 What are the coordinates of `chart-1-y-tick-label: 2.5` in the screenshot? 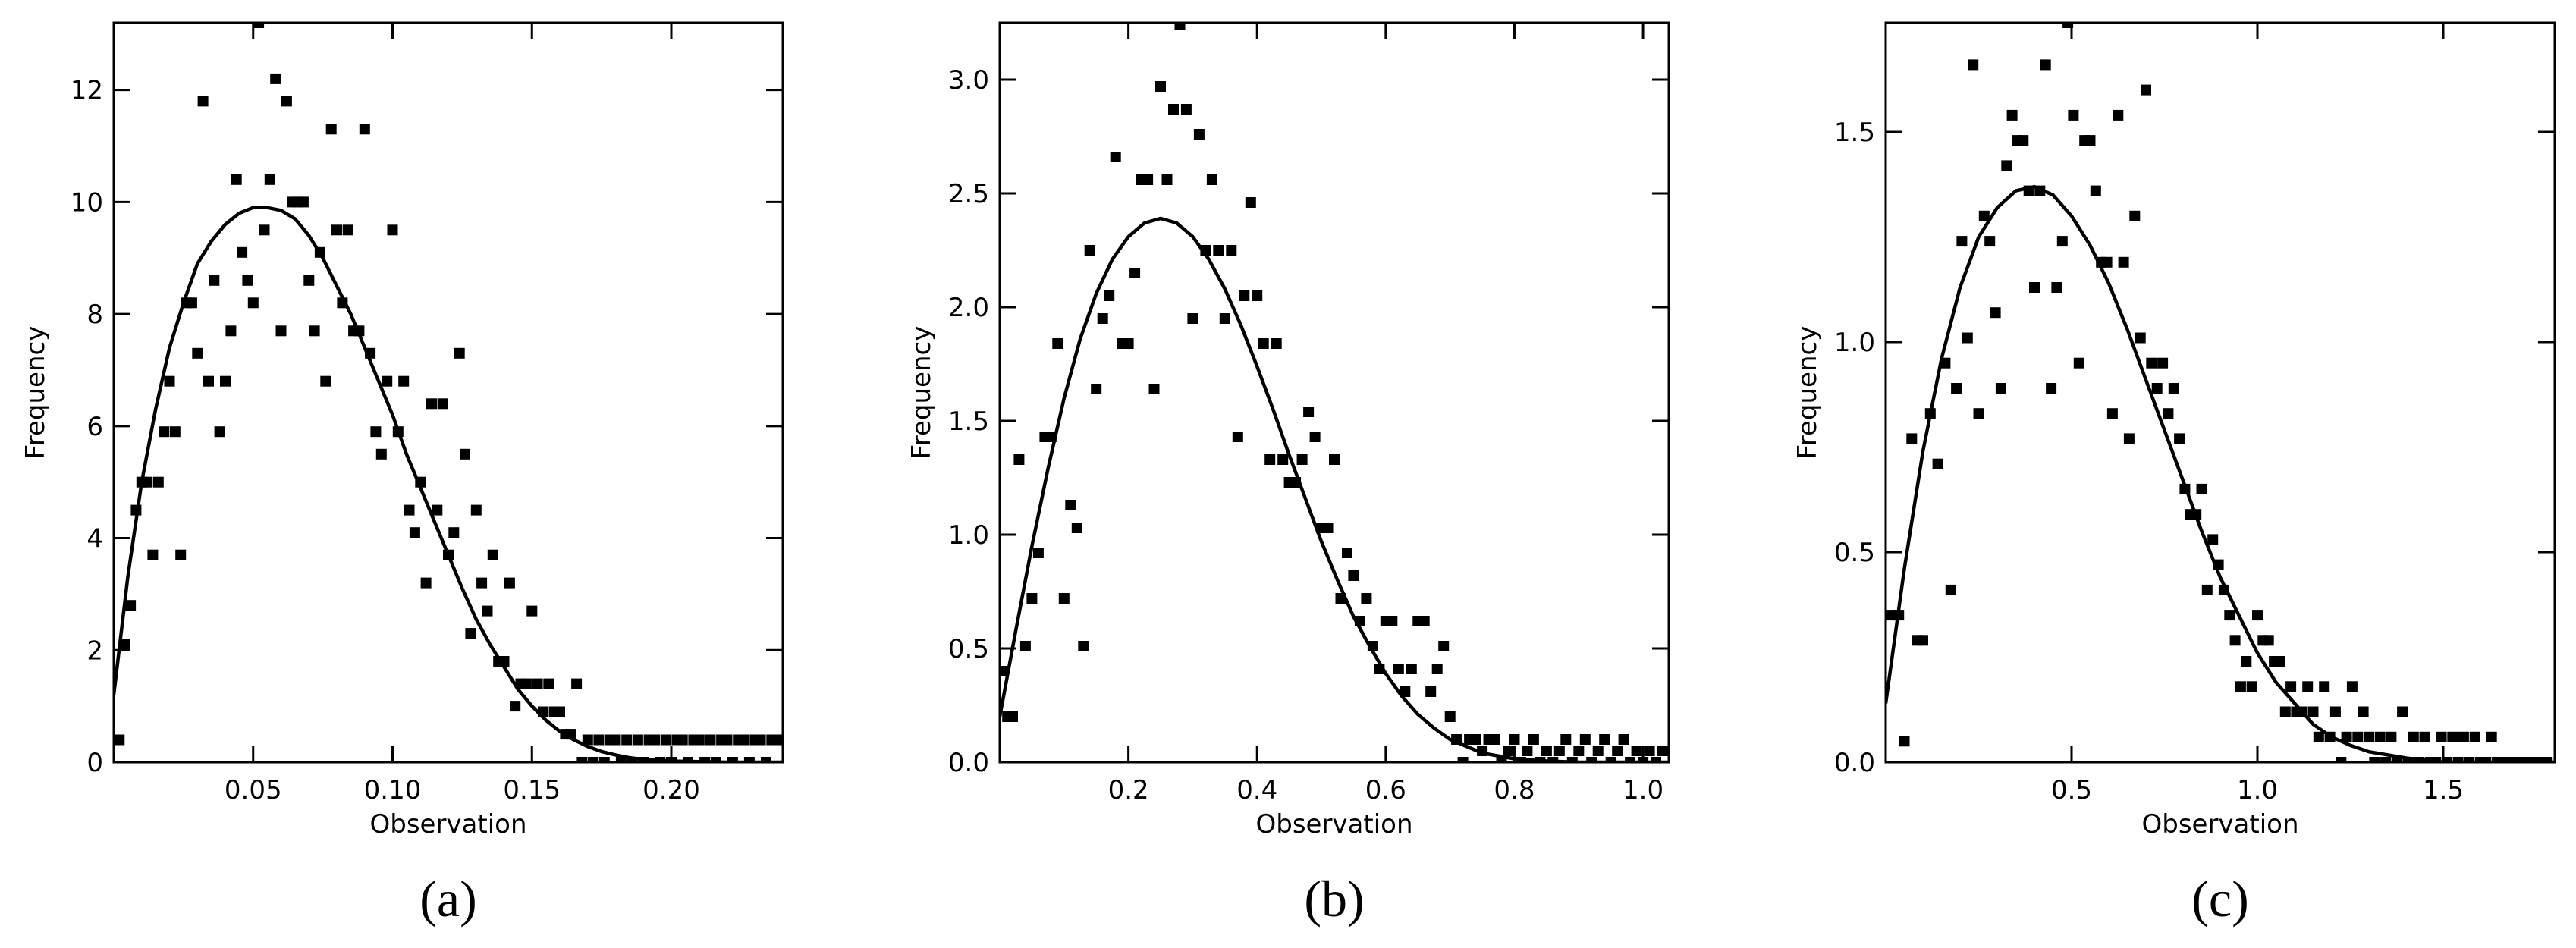 It's located at (968, 194).